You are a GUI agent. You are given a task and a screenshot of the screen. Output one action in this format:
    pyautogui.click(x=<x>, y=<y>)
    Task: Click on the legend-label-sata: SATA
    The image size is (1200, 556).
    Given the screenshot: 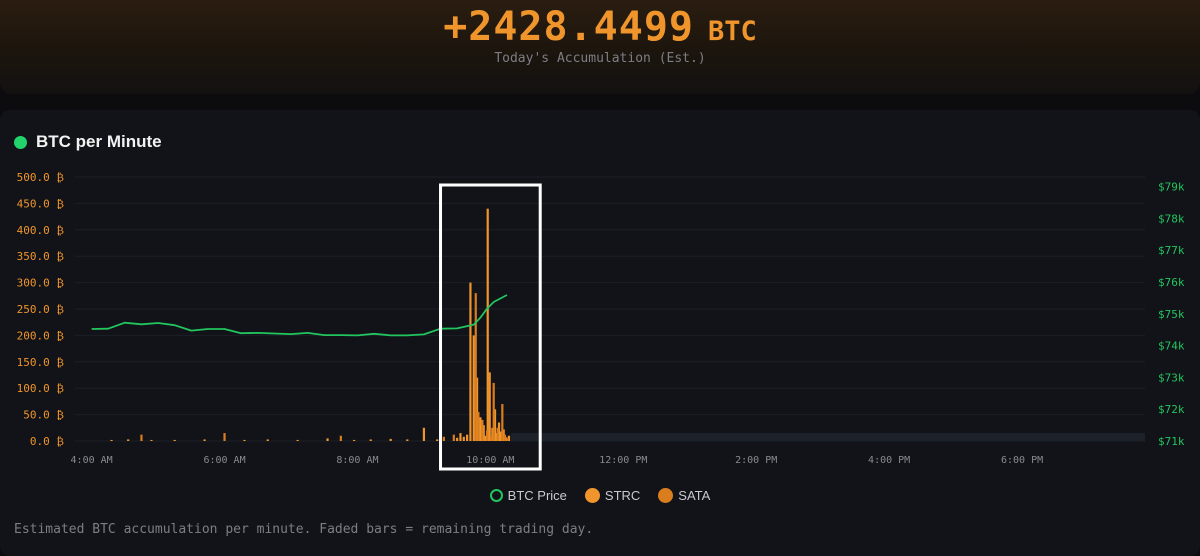 What is the action you would take?
    pyautogui.click(x=694, y=495)
    